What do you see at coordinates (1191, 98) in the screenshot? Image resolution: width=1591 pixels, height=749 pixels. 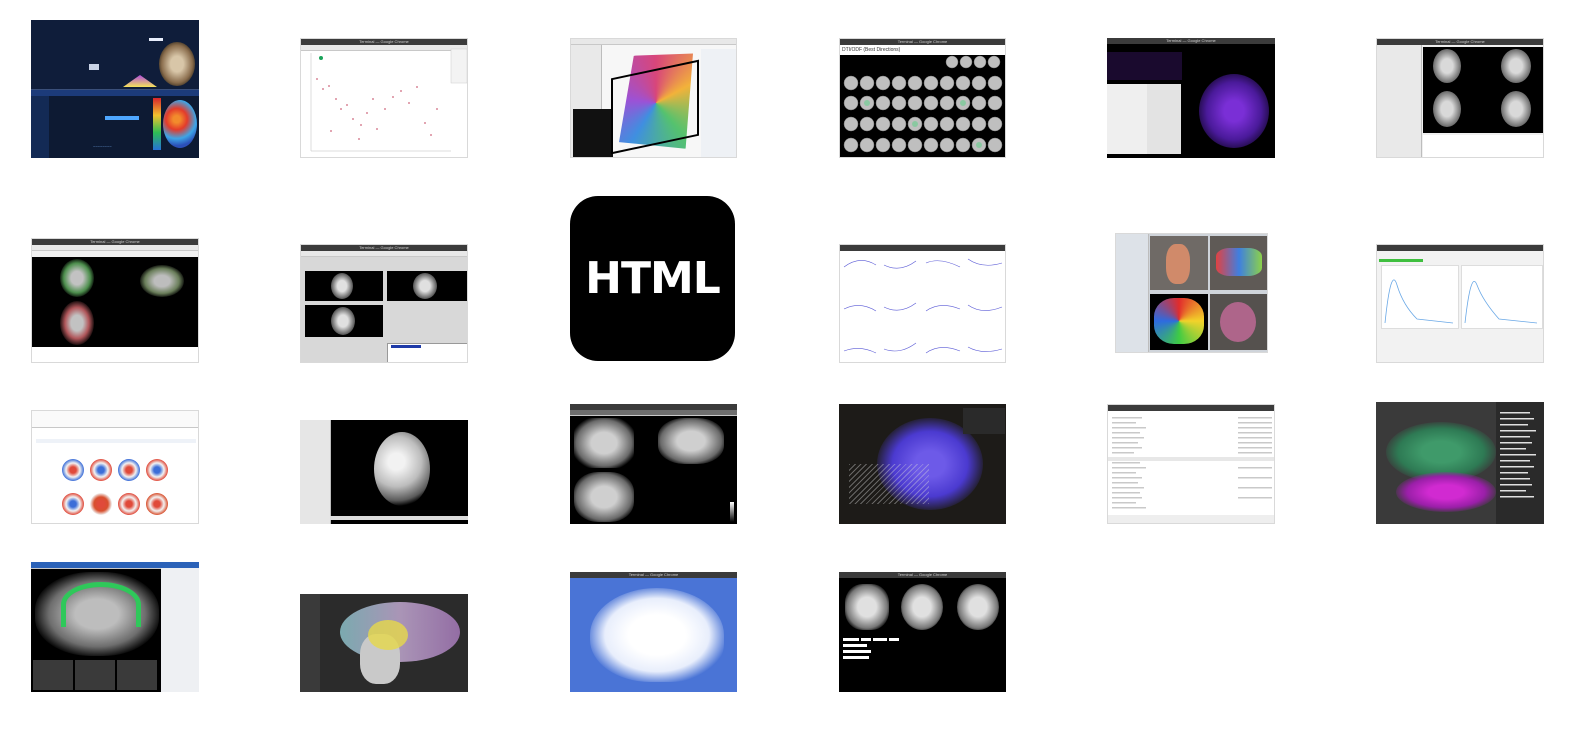 I see `thumbnail-purple-volume: Terminal — Google Chrome` at bounding box center [1191, 98].